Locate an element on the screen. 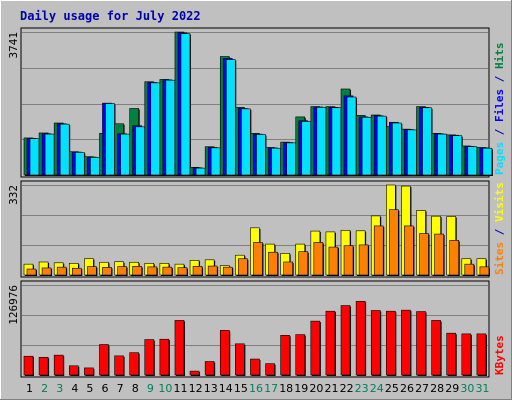 Image resolution: width=512 pixels, height=400 pixels. x-tick-label-2: 2 is located at coordinates (44, 388).